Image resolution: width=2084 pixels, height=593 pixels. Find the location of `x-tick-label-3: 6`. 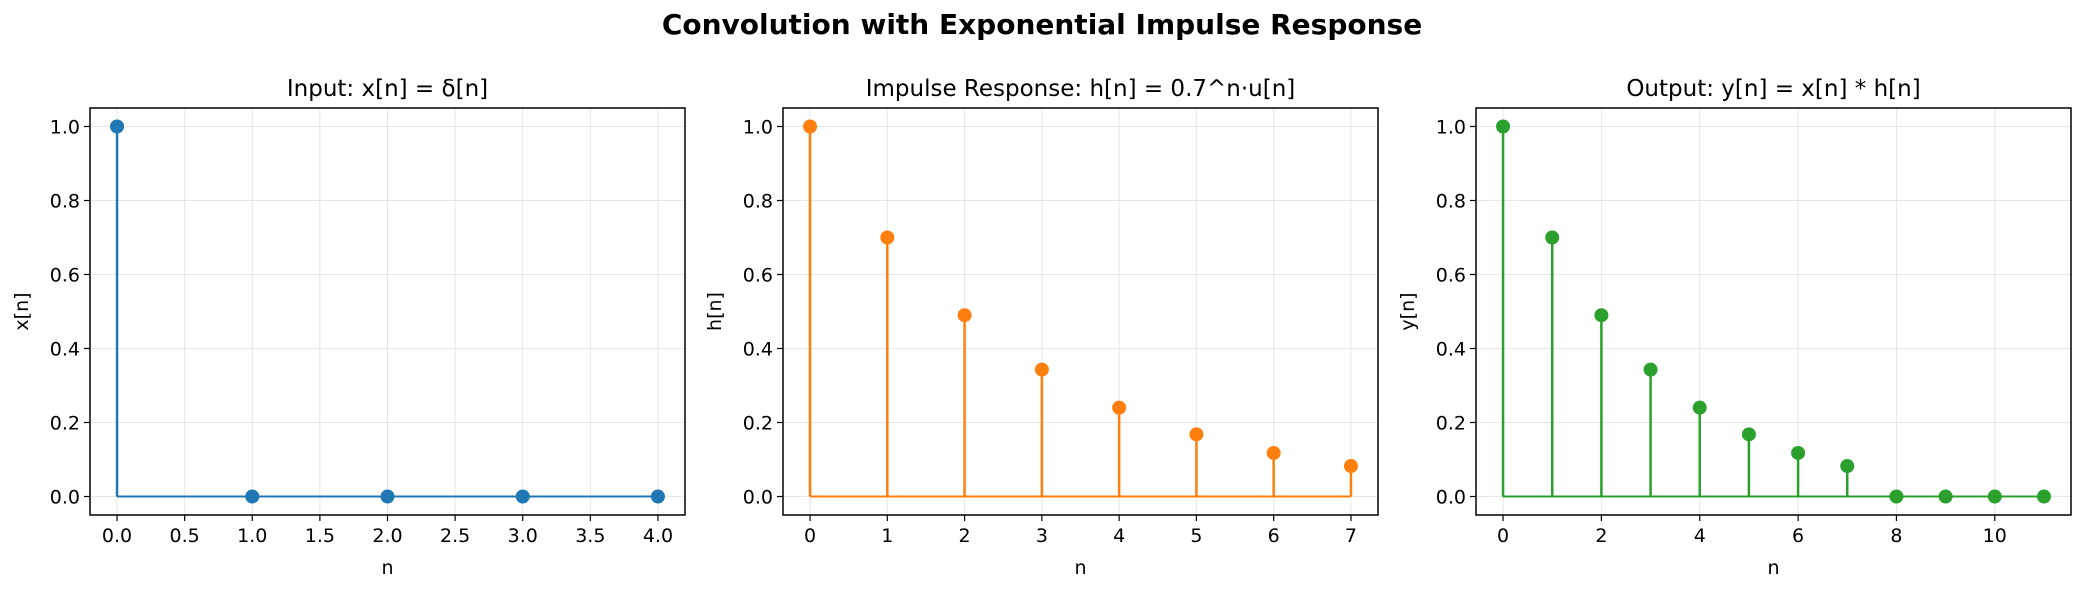

x-tick-label-3: 6 is located at coordinates (1798, 536).